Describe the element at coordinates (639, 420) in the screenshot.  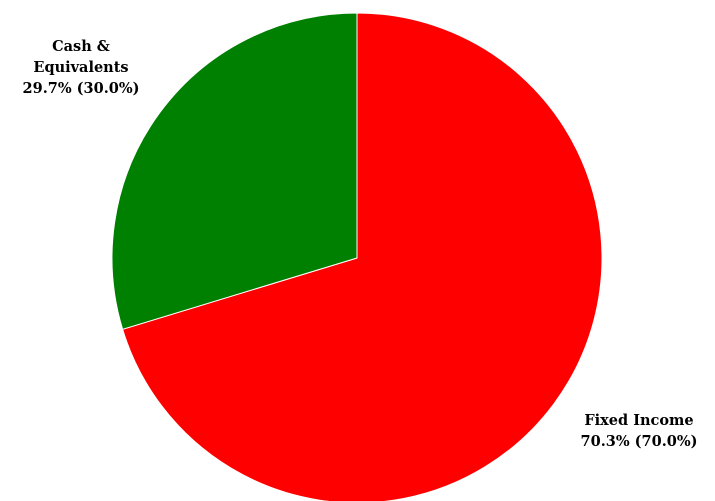
I see `fixed-income-label-name: Fixed Income` at that location.